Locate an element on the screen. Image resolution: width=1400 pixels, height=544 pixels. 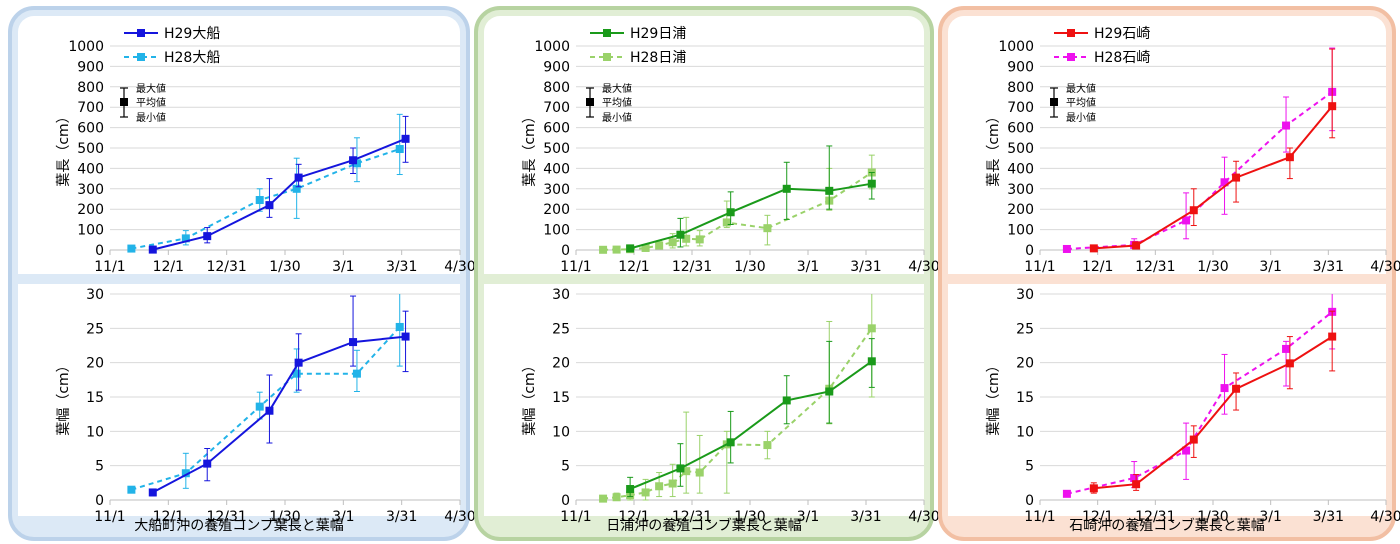
y-tick-label: 700 is located at coordinates (556, 108).